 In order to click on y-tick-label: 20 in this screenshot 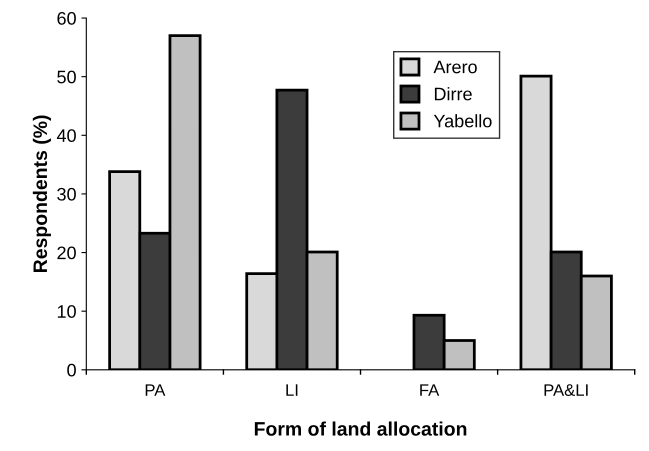, I will do `click(66, 253)`.